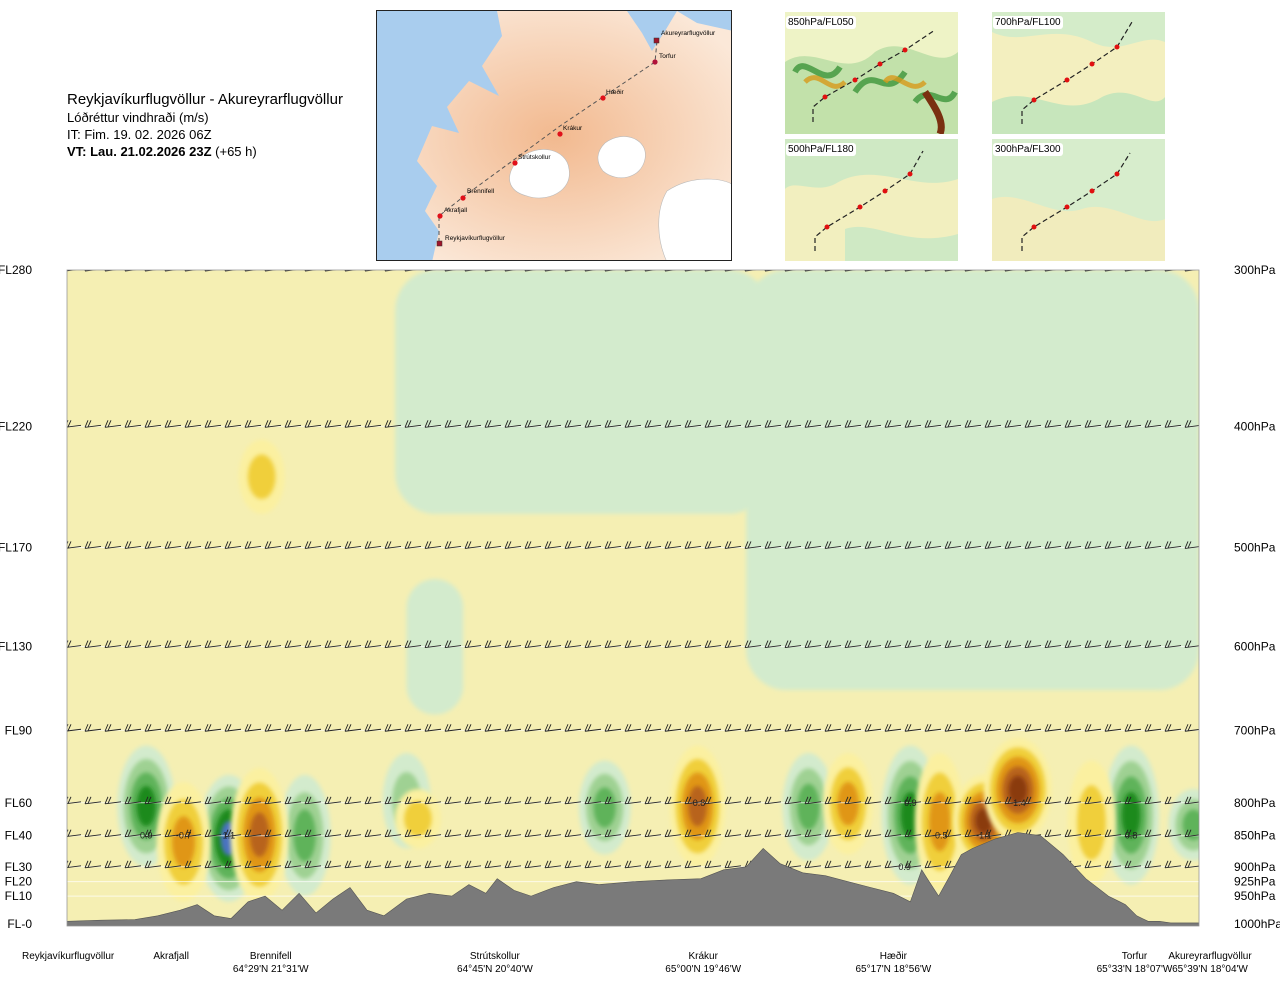 The image size is (1280, 981). Describe the element at coordinates (1078, 73) in the screenshot. I see `level-map-700: 700hPa/FL100` at that location.